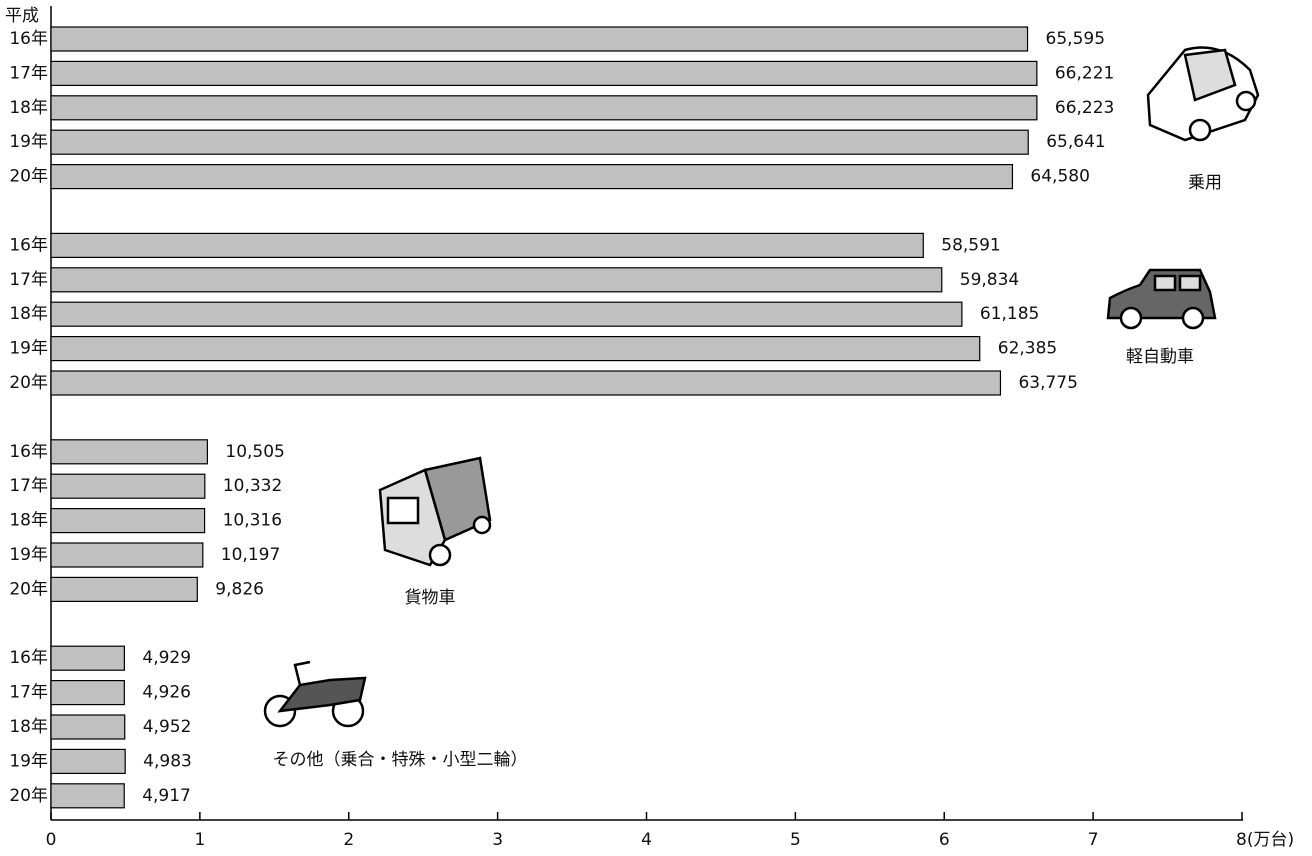 The width and height of the screenshot is (1312, 856). I want to click on era-label: 平成, so click(22, 16).